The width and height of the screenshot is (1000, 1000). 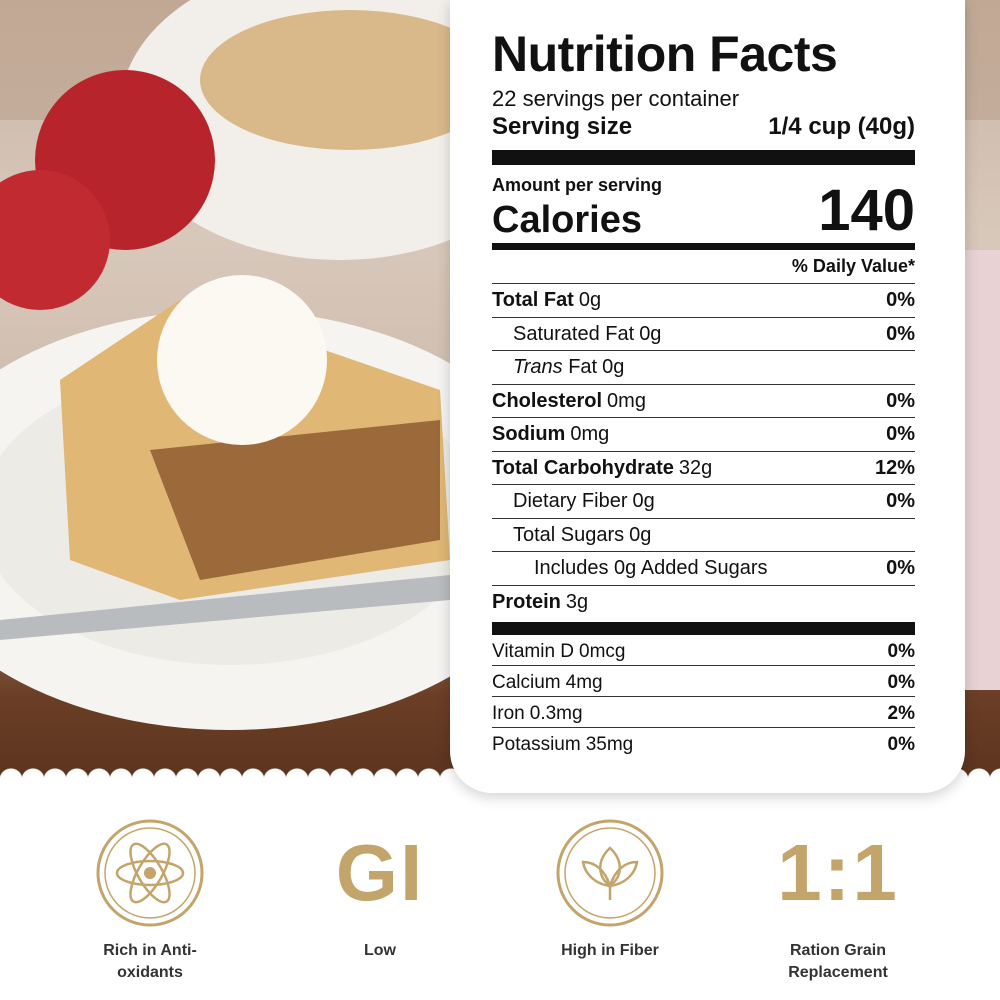 What do you see at coordinates (508, 713) in the screenshot?
I see `vitamin-name: Iron` at bounding box center [508, 713].